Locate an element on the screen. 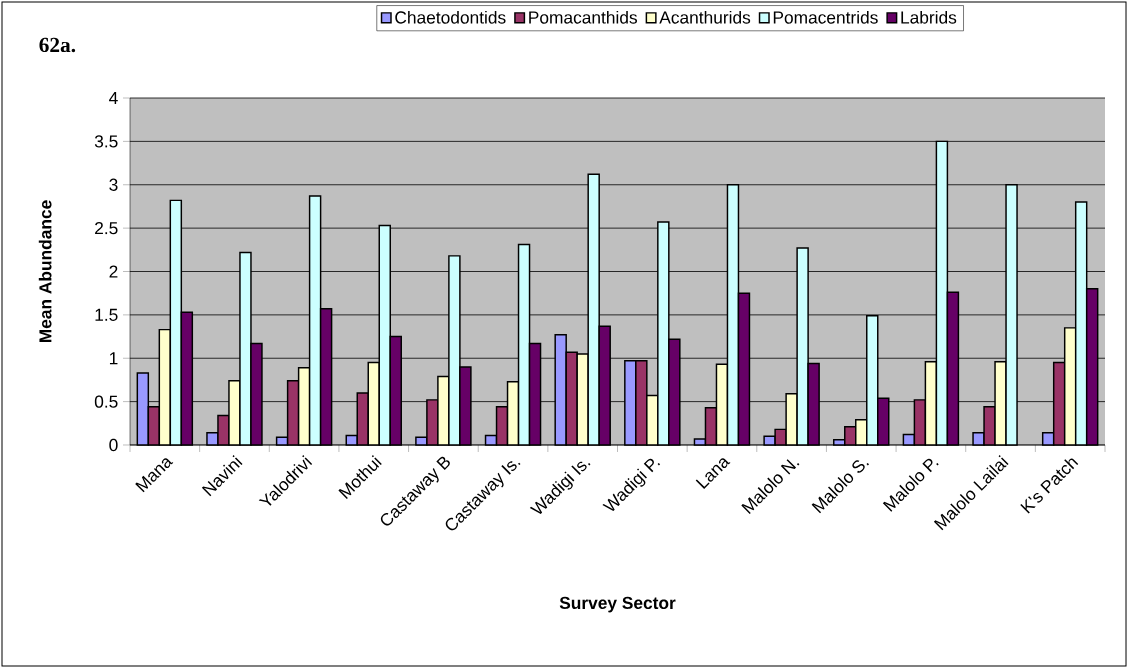  y-tick-label: 0.5 is located at coordinates (106, 401).